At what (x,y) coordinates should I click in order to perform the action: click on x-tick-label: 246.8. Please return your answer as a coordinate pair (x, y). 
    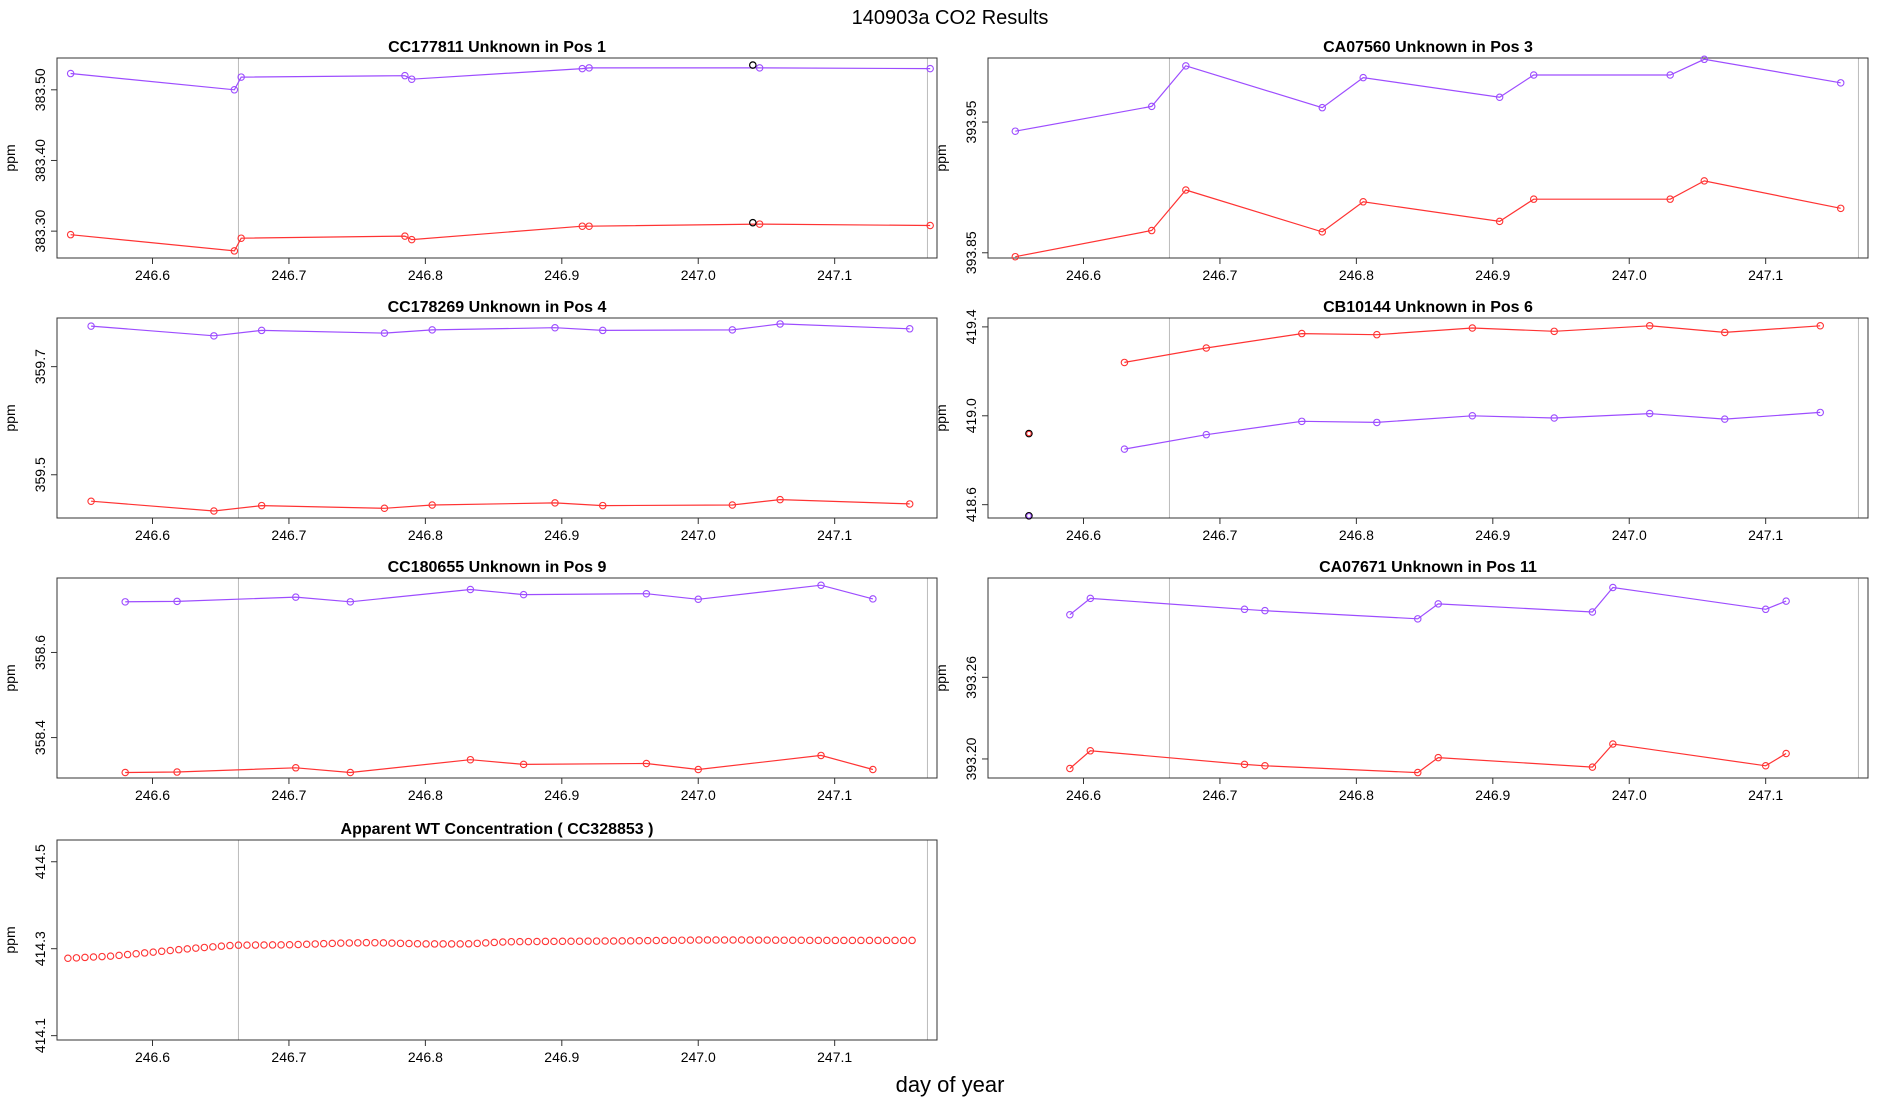
    Looking at the image, I should click on (1356, 795).